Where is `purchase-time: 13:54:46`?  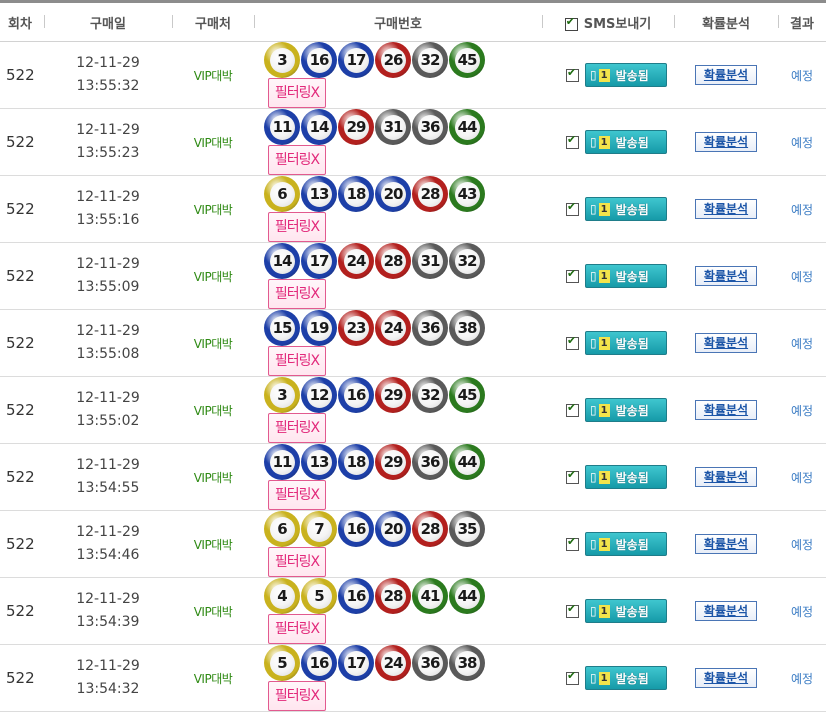
purchase-time: 13:54:46 is located at coordinates (108, 555).